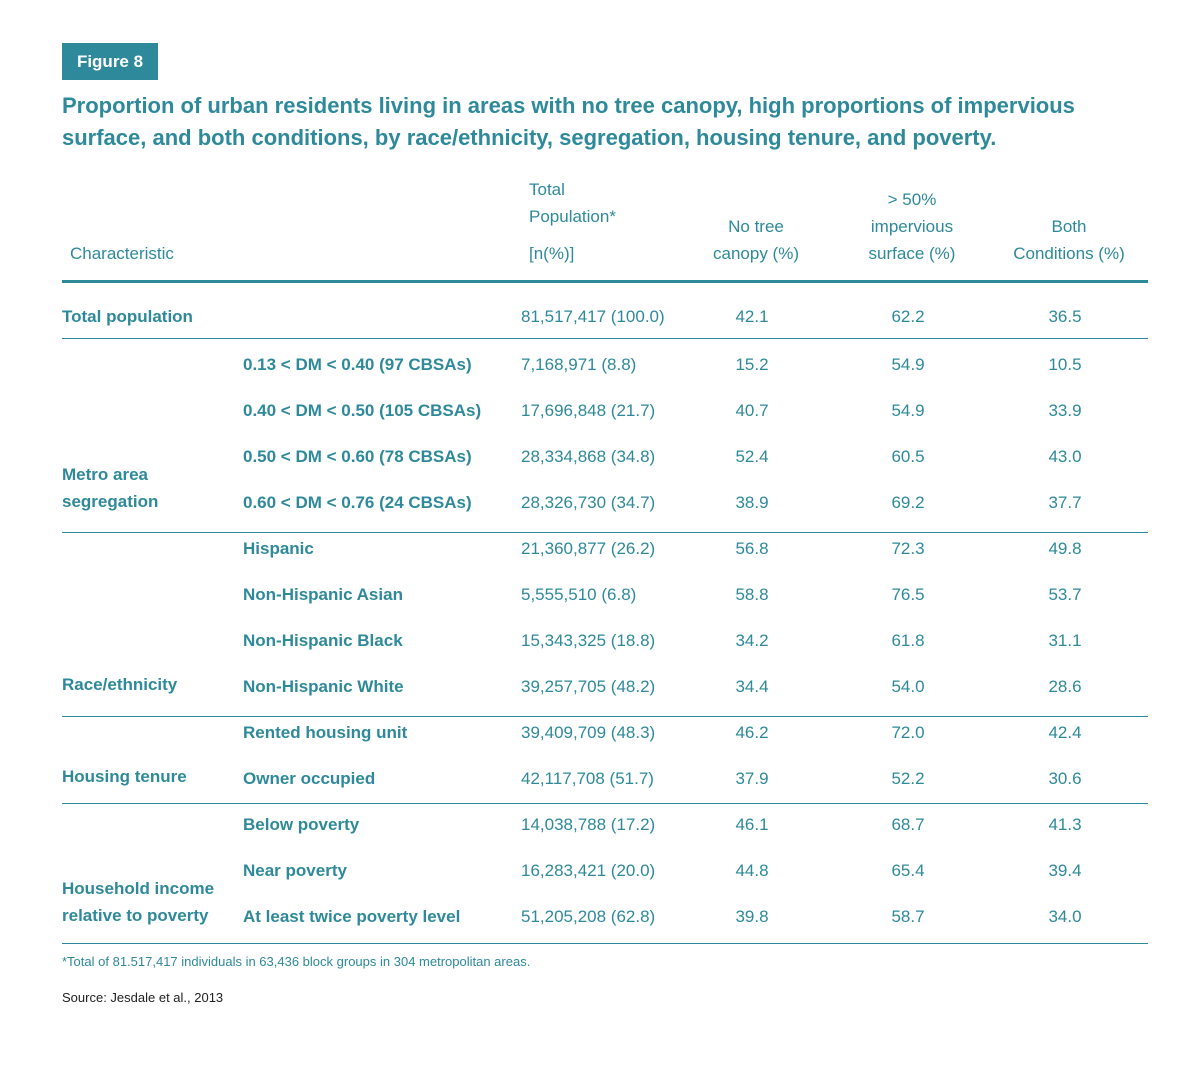  Describe the element at coordinates (752, 316) in the screenshot. I see `total-row-notree: 42.1` at that location.